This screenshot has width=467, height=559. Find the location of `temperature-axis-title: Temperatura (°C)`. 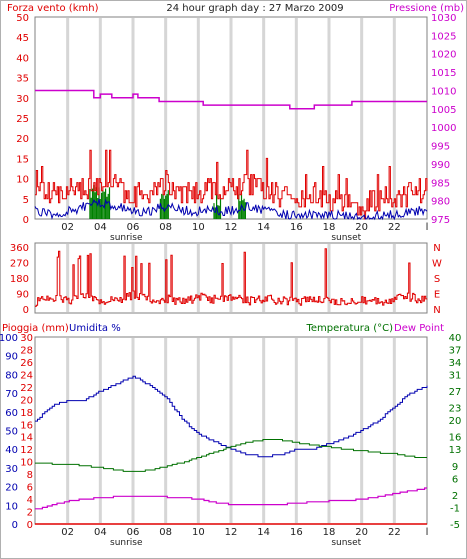

temperature-axis-title: Temperatura (°C) is located at coordinates (349, 328).